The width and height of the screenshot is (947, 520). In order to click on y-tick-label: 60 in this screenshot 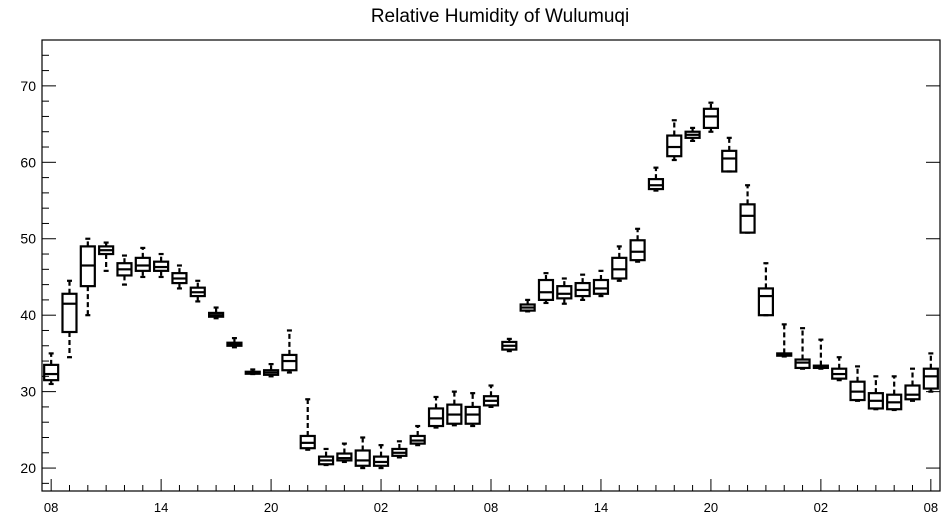, I will do `click(28, 162)`.